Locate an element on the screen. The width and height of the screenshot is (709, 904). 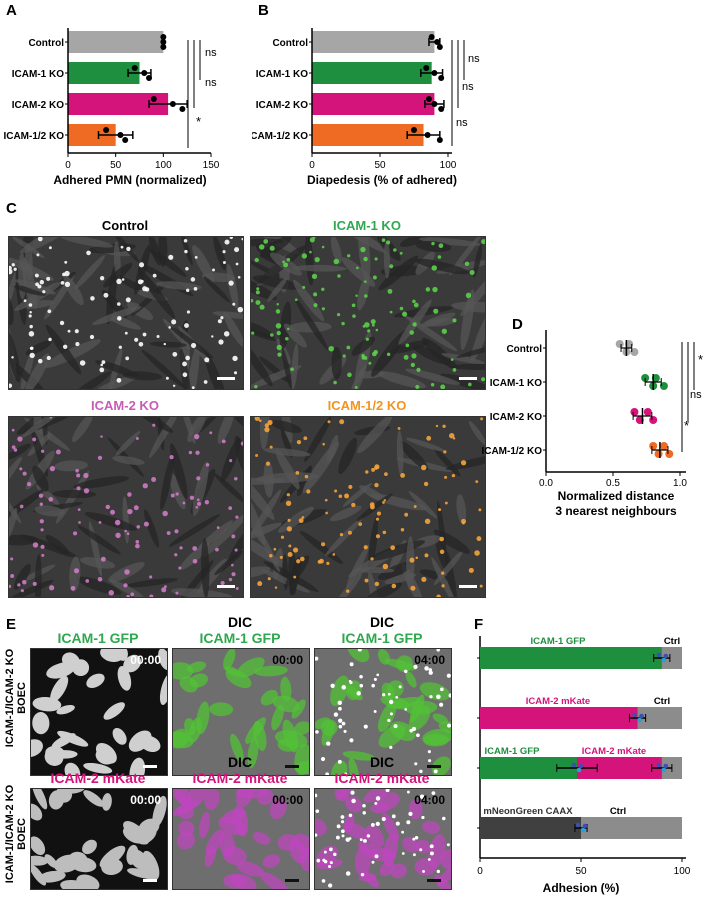
sig-d-2: ns is located at coordinates (696, 395).